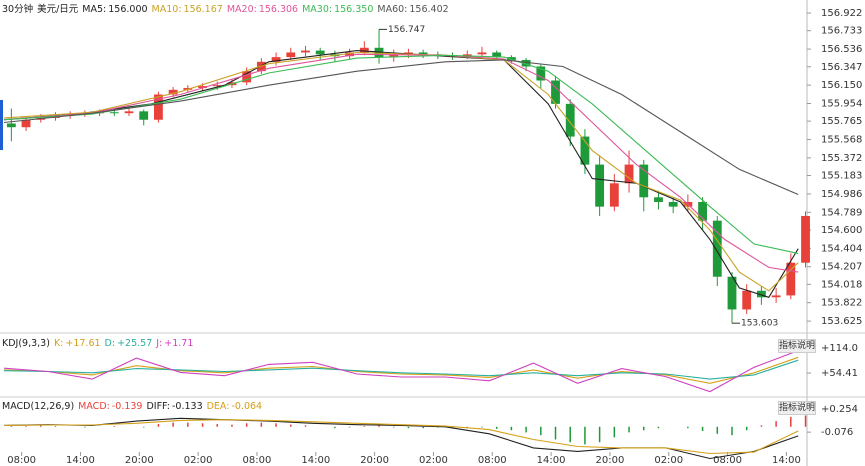 This screenshot has height=466, width=865. What do you see at coordinates (841, 121) in the screenshot?
I see `y-tick-label: 155.765` at bounding box center [841, 121].